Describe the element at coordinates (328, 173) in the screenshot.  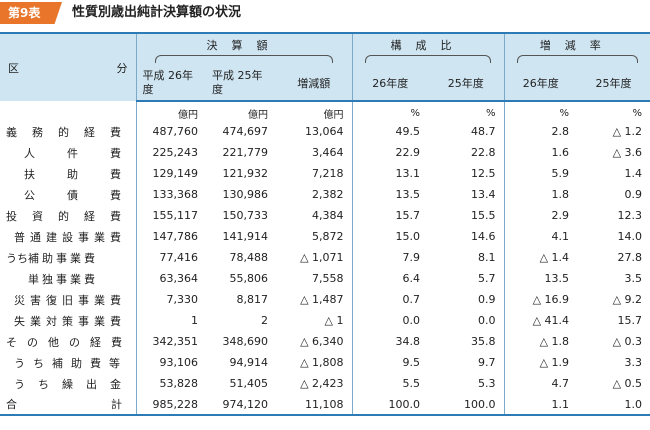
I see `value-cell: 7,218` at that location.